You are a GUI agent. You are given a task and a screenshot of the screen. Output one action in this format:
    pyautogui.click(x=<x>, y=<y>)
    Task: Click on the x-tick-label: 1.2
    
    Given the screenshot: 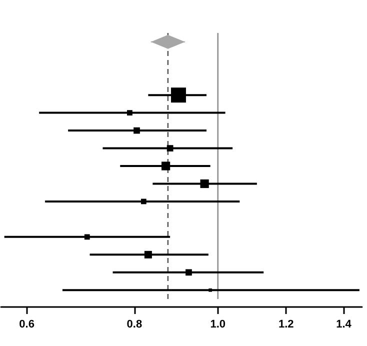 What is the action you would take?
    pyautogui.click(x=286, y=324)
    